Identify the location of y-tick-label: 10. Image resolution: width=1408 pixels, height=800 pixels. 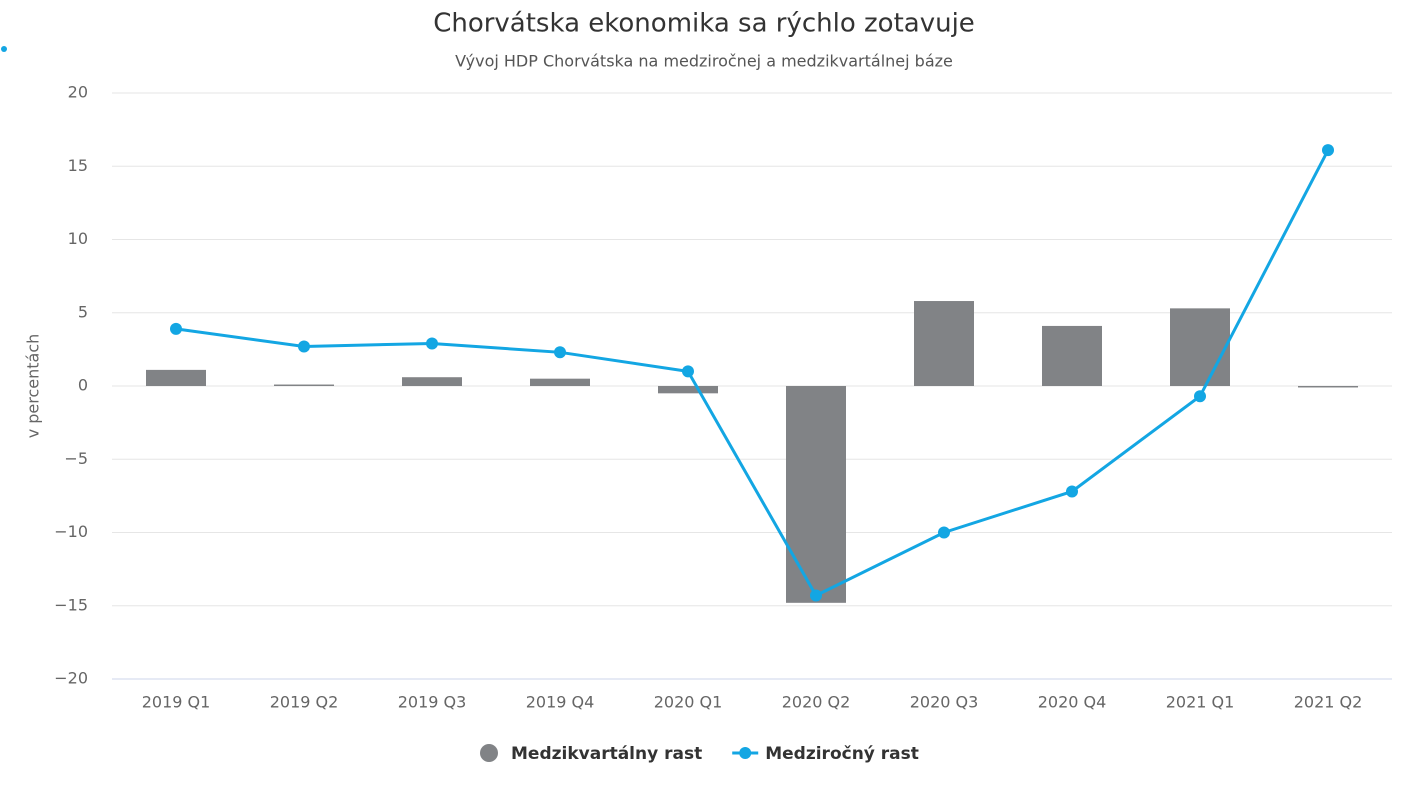
(78, 238).